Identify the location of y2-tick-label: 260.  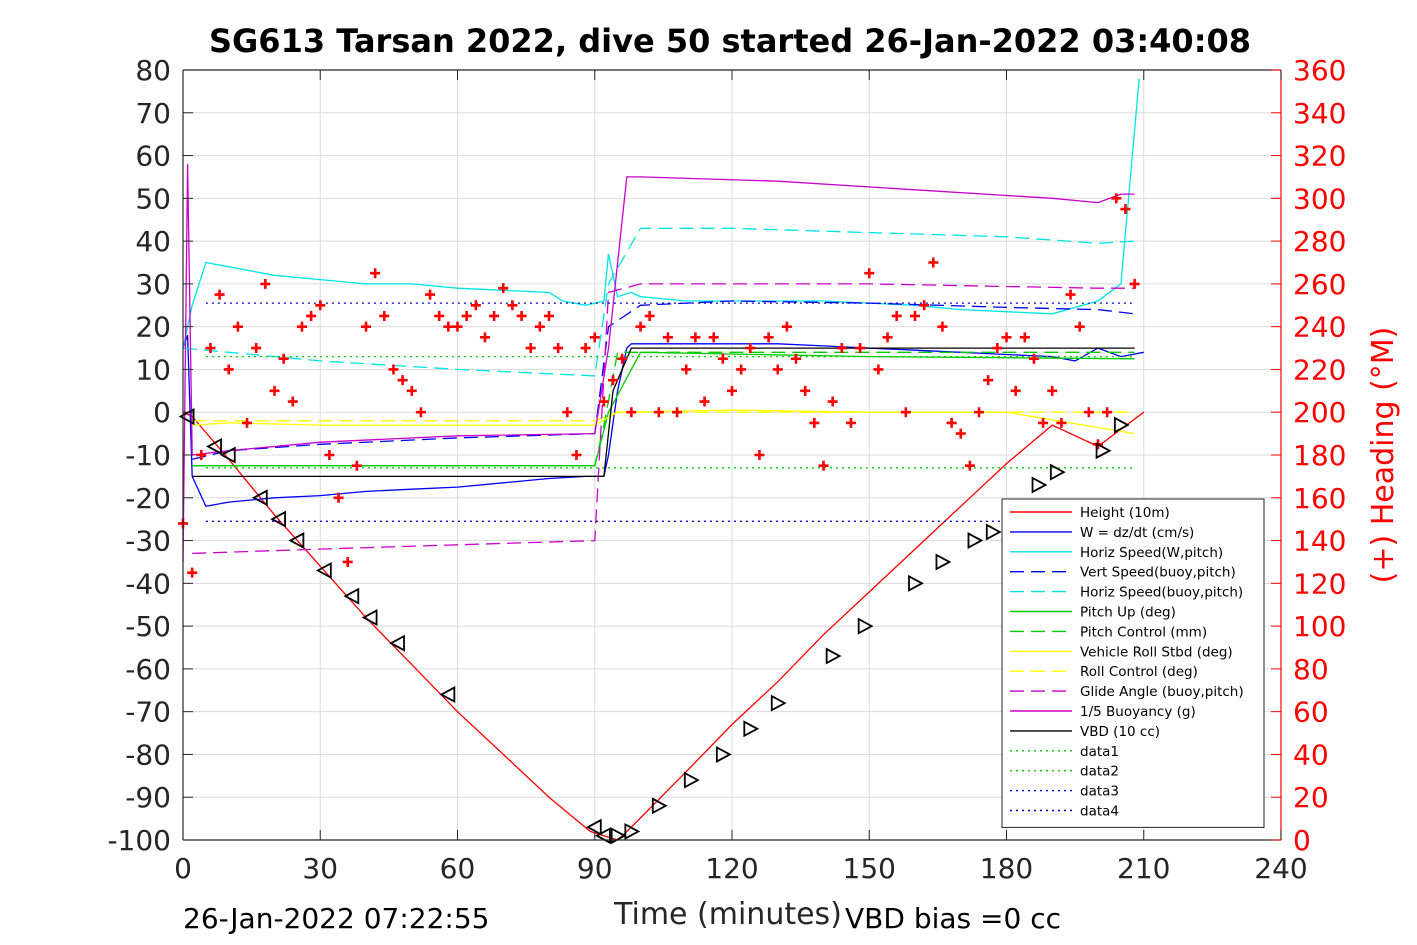
(1319, 284).